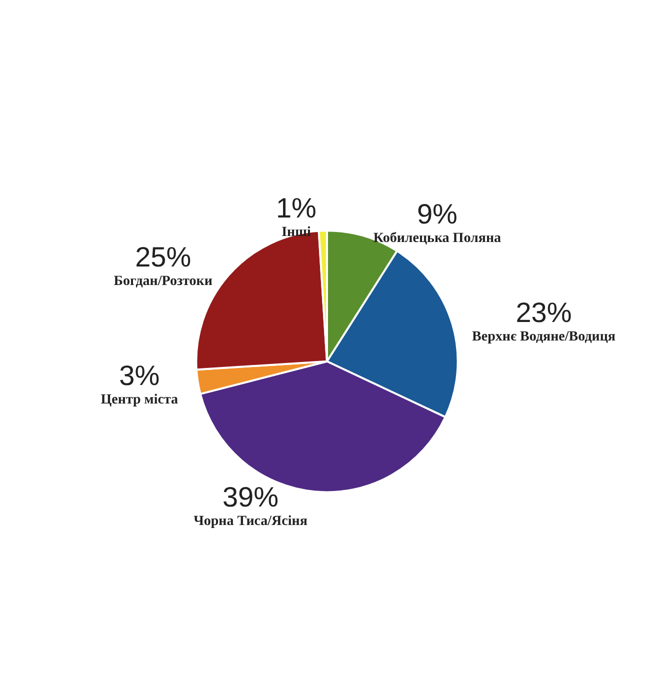 Image resolution: width=654 pixels, height=695 pixels. What do you see at coordinates (139, 400) in the screenshot?
I see `slice-label: Центр міста` at bounding box center [139, 400].